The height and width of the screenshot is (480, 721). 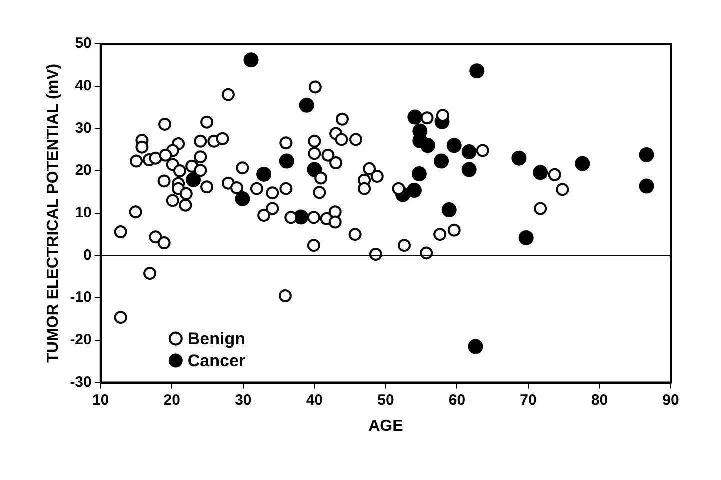 I want to click on y-axis-title: TUMOR ELECTRICAL POTENTIAL (mV), so click(x=53, y=213).